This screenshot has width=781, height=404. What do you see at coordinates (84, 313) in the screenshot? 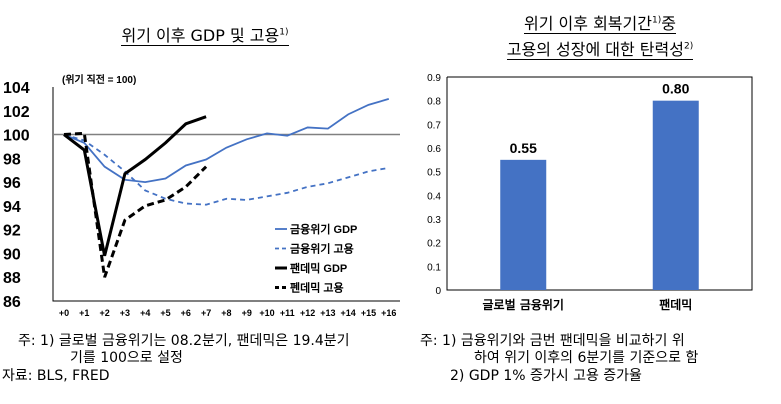
I see `x-tick-label: +1` at bounding box center [84, 313].